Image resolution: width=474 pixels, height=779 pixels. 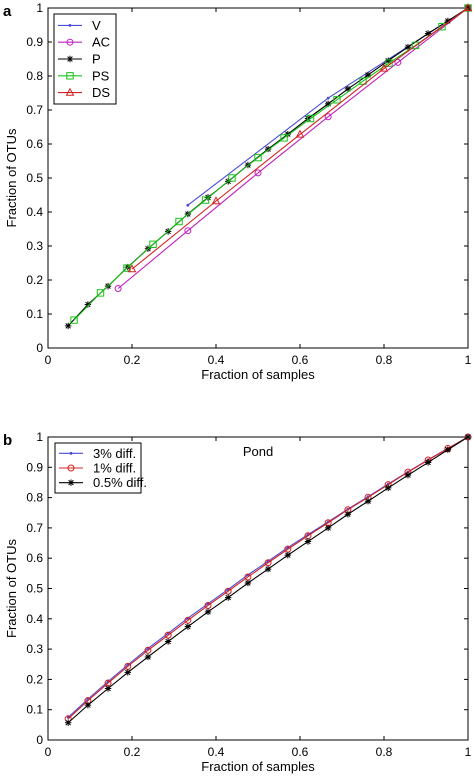 I want to click on x-tick-label: 1, so click(x=468, y=360).